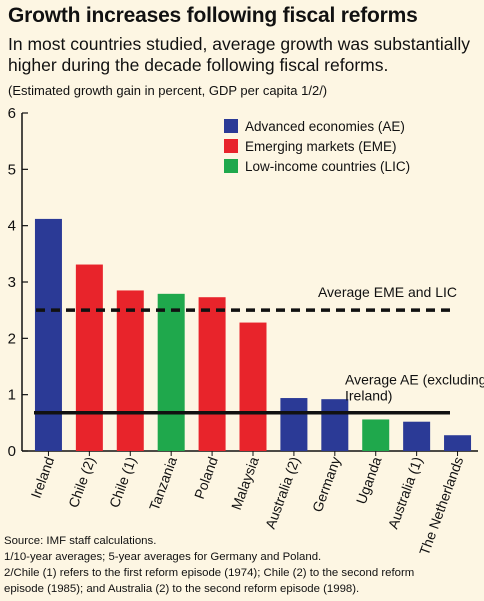 This screenshot has height=601, width=484. What do you see at coordinates (12, 338) in the screenshot?
I see `y-tick-label: 2` at bounding box center [12, 338].